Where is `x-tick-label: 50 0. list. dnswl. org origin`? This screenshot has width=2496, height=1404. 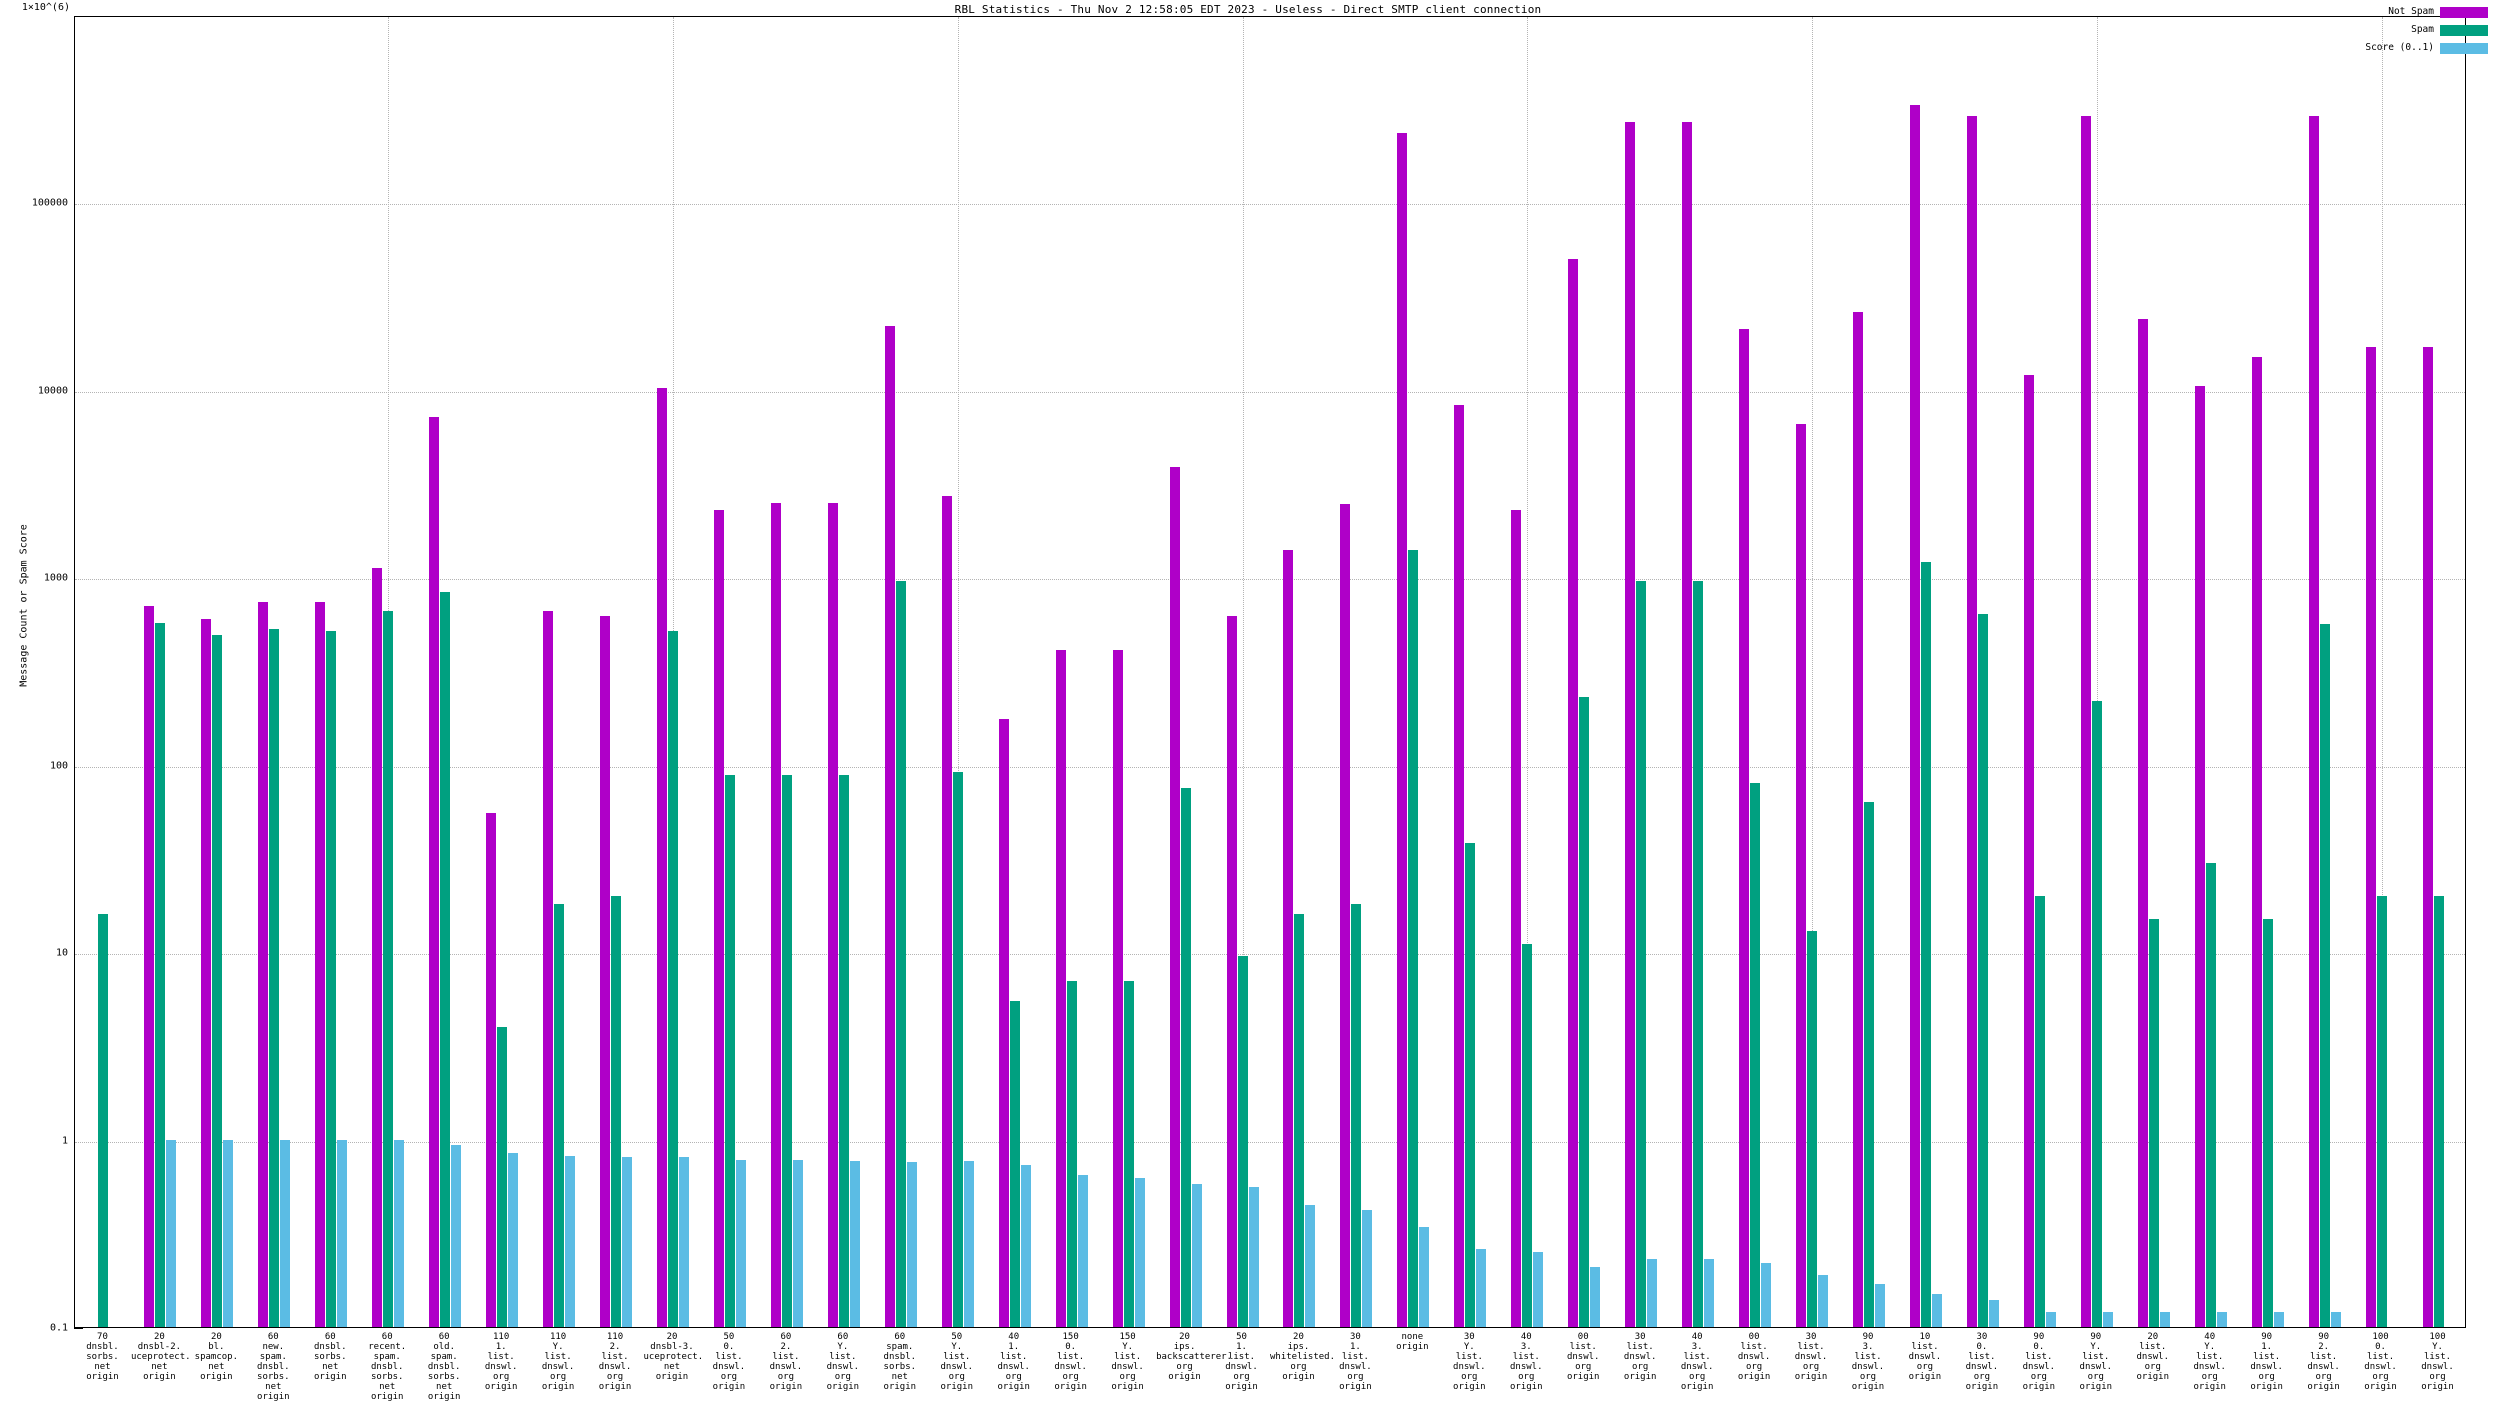
x-tick-label: 50 0. list. dnswl. org origin is located at coordinates (729, 1362).